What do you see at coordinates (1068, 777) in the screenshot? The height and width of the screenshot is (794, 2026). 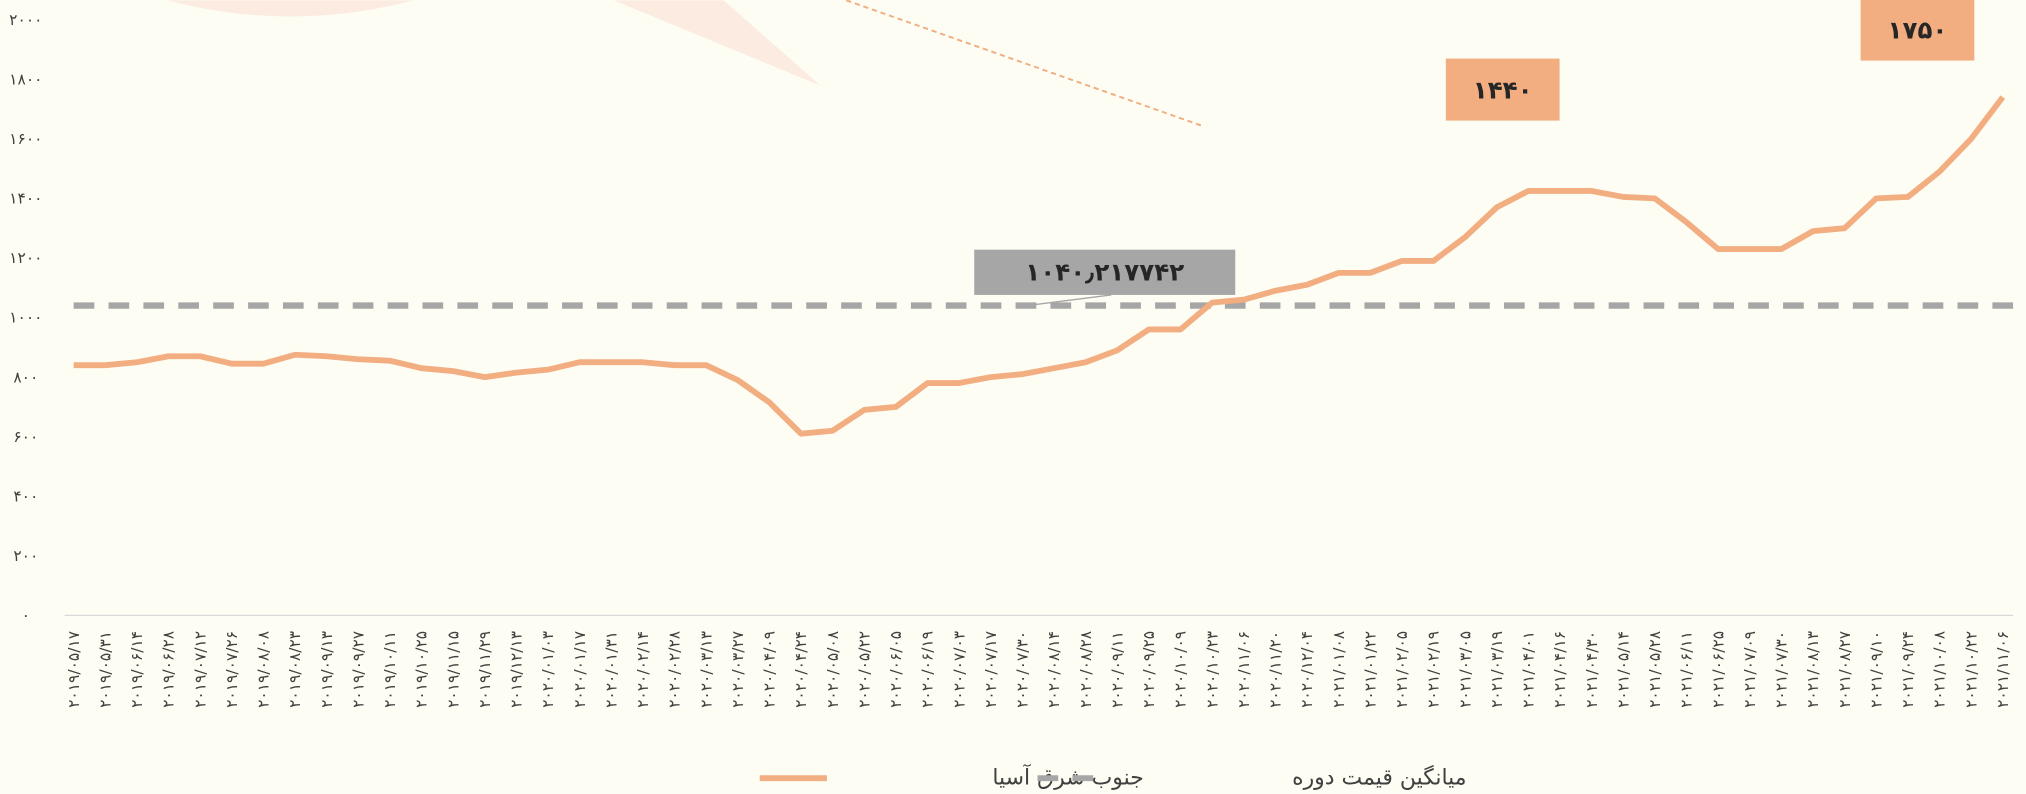 I see `legend-label: جنوب شرق آسیا` at bounding box center [1068, 777].